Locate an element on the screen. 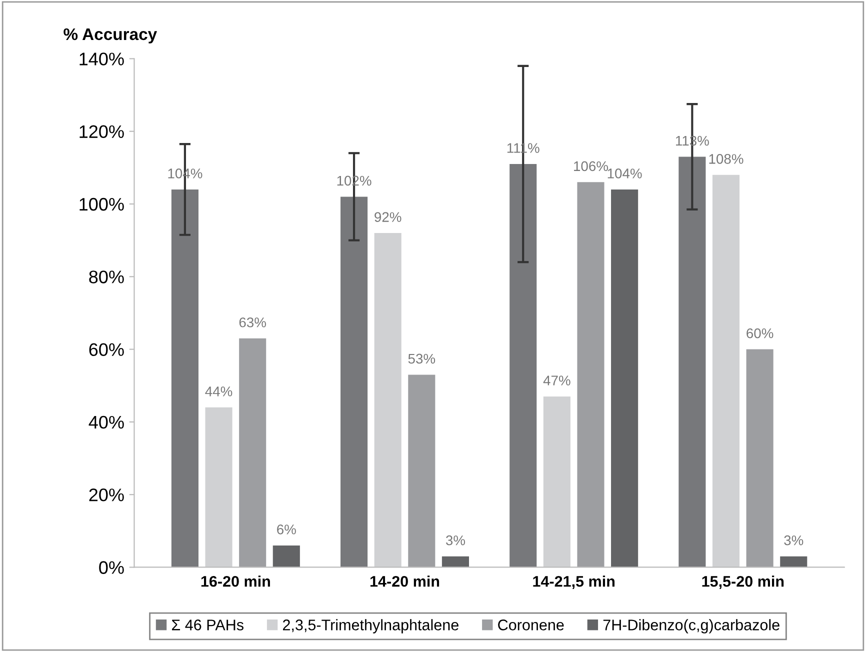  y-tick-label: 120% is located at coordinates (102, 131).